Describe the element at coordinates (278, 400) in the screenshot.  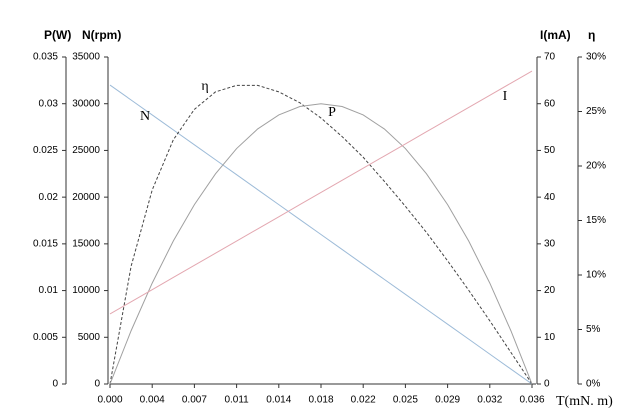
I see `x-tick-label: 0.014` at that location.